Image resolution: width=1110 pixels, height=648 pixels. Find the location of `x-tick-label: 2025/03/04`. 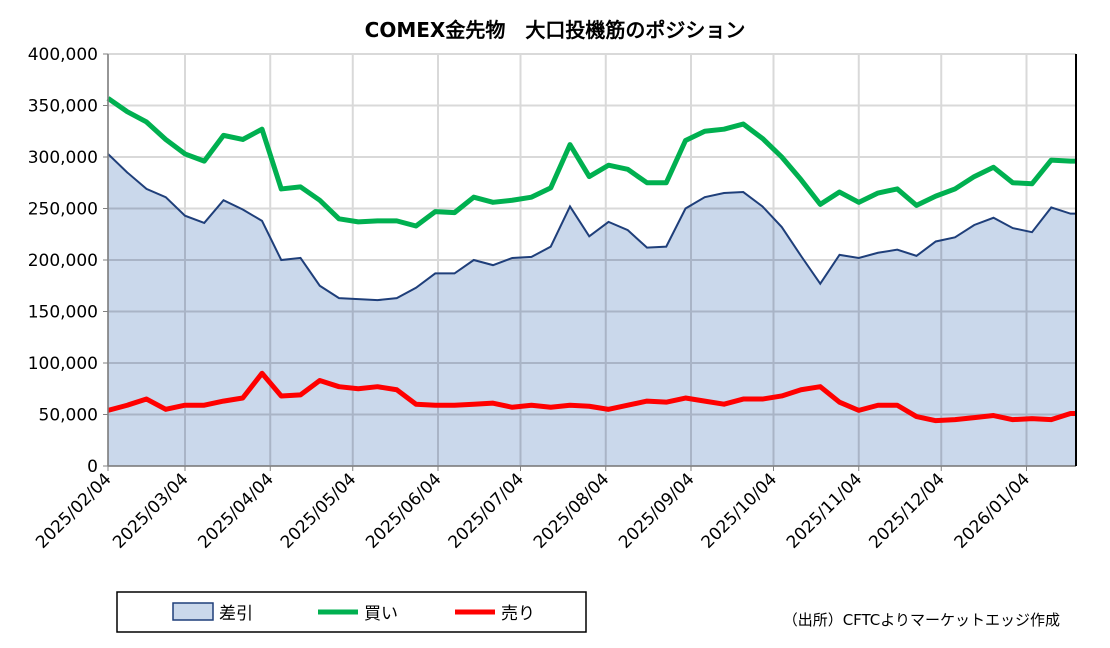

x-tick-label: 2025/03/04 is located at coordinates (150, 510).